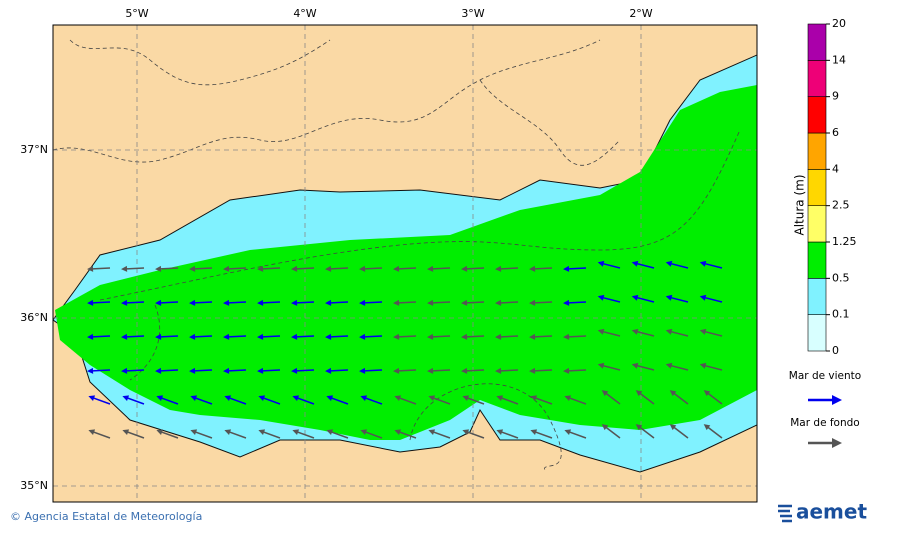 The width and height of the screenshot is (900, 537). Describe the element at coordinates (841, 277) in the screenshot. I see `colorbar-label: 0.5` at that location.